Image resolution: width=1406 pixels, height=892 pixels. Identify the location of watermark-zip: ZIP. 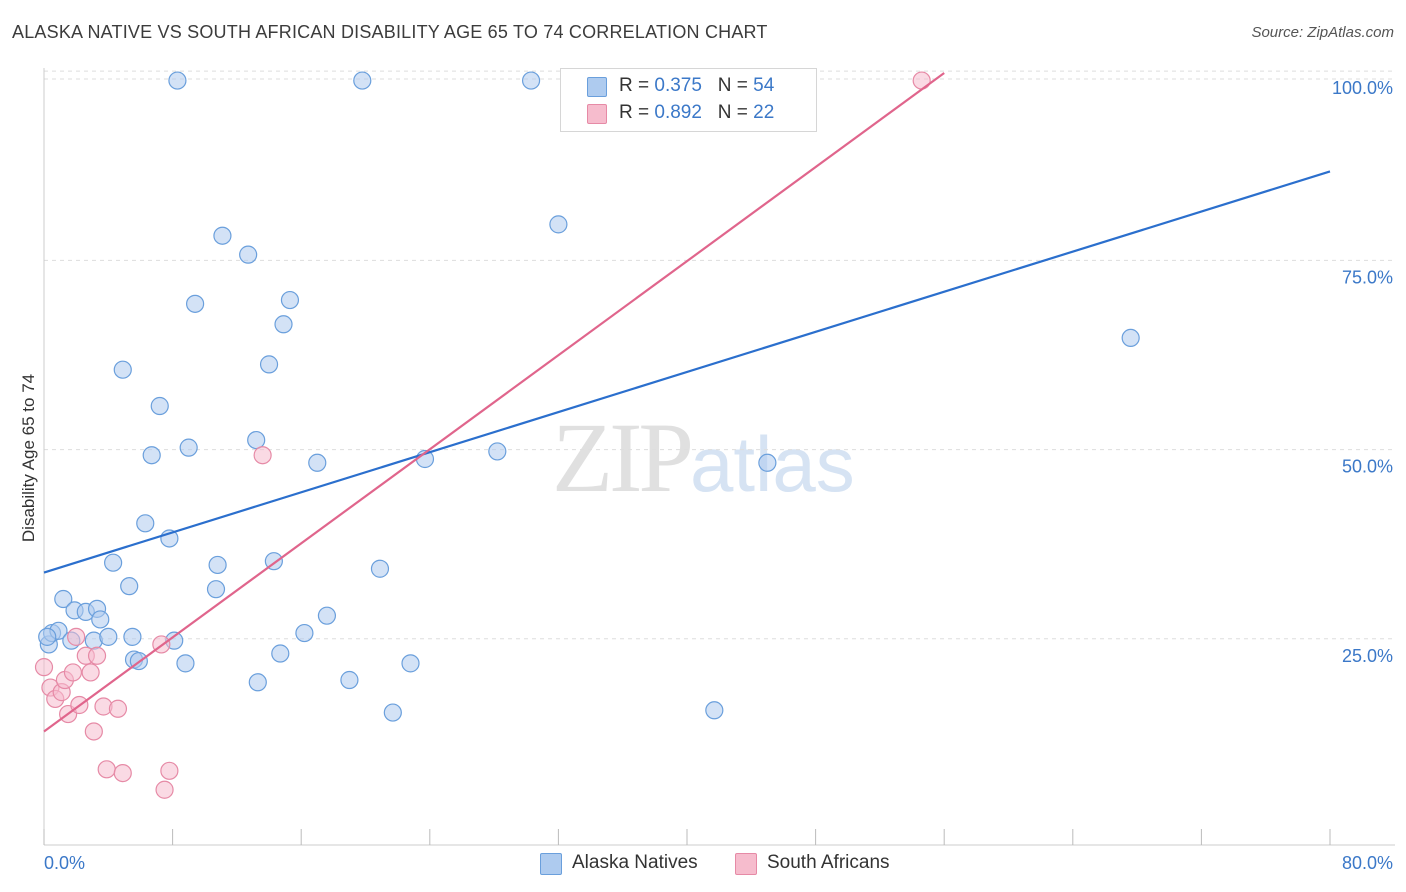
(623, 457).